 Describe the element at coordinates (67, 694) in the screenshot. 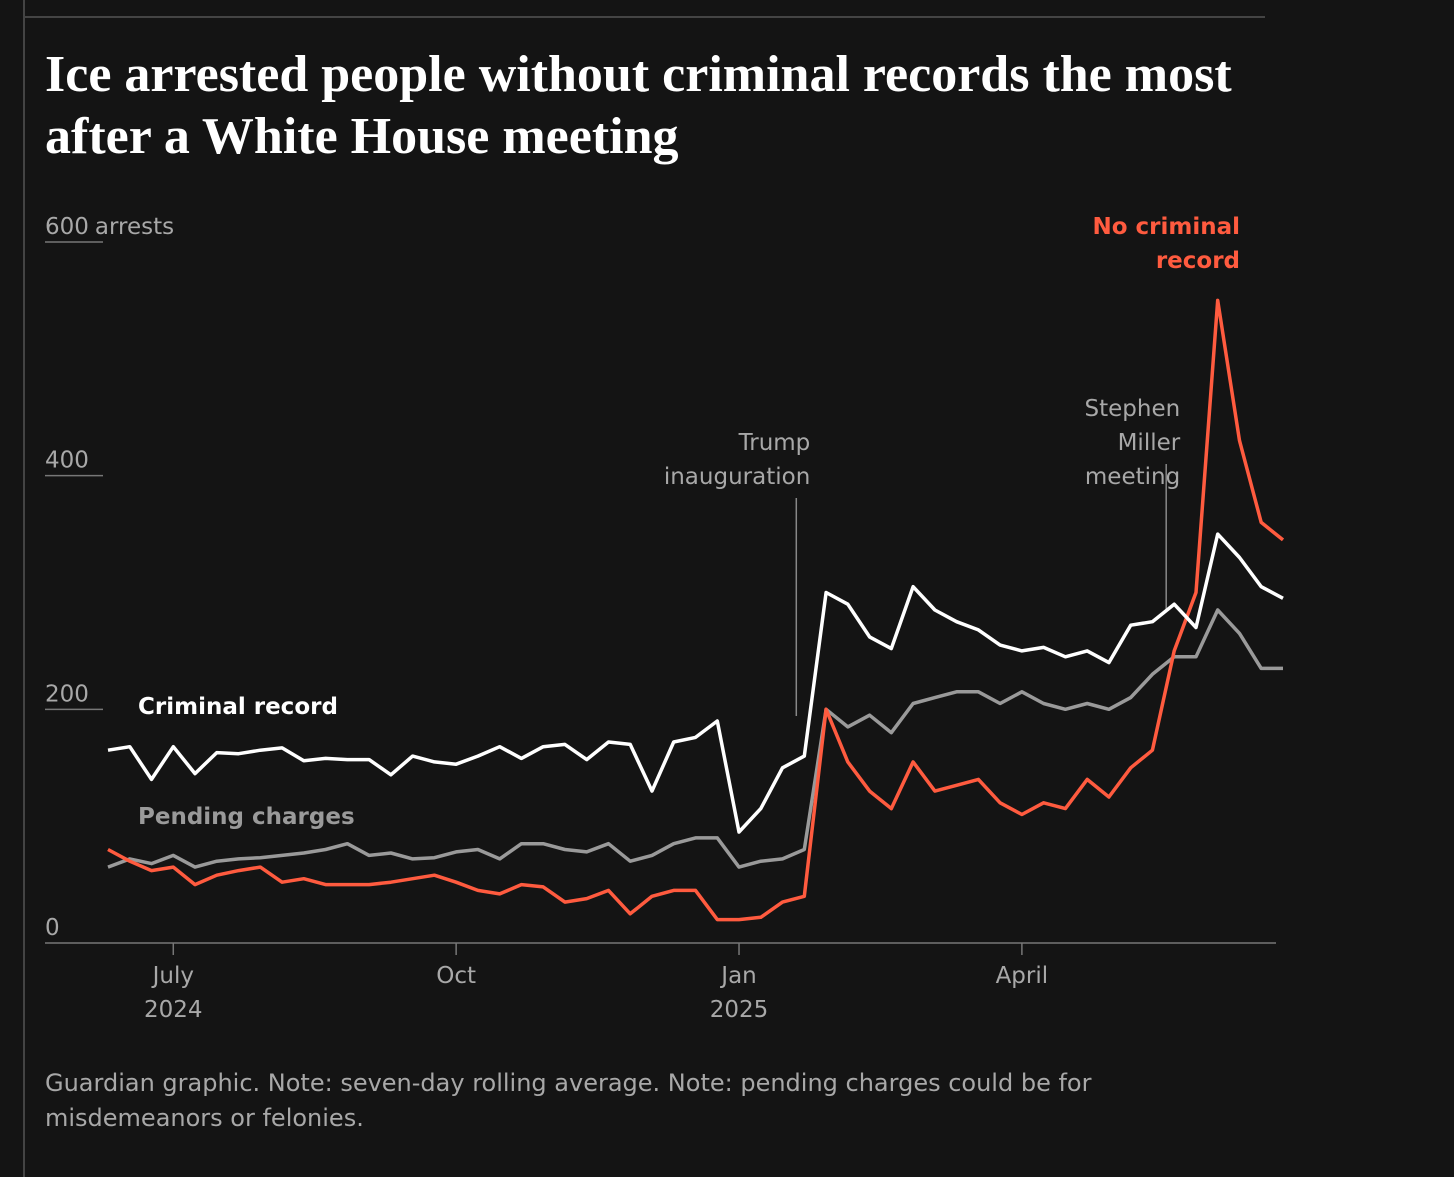

I see `y-tick-label: 200` at that location.